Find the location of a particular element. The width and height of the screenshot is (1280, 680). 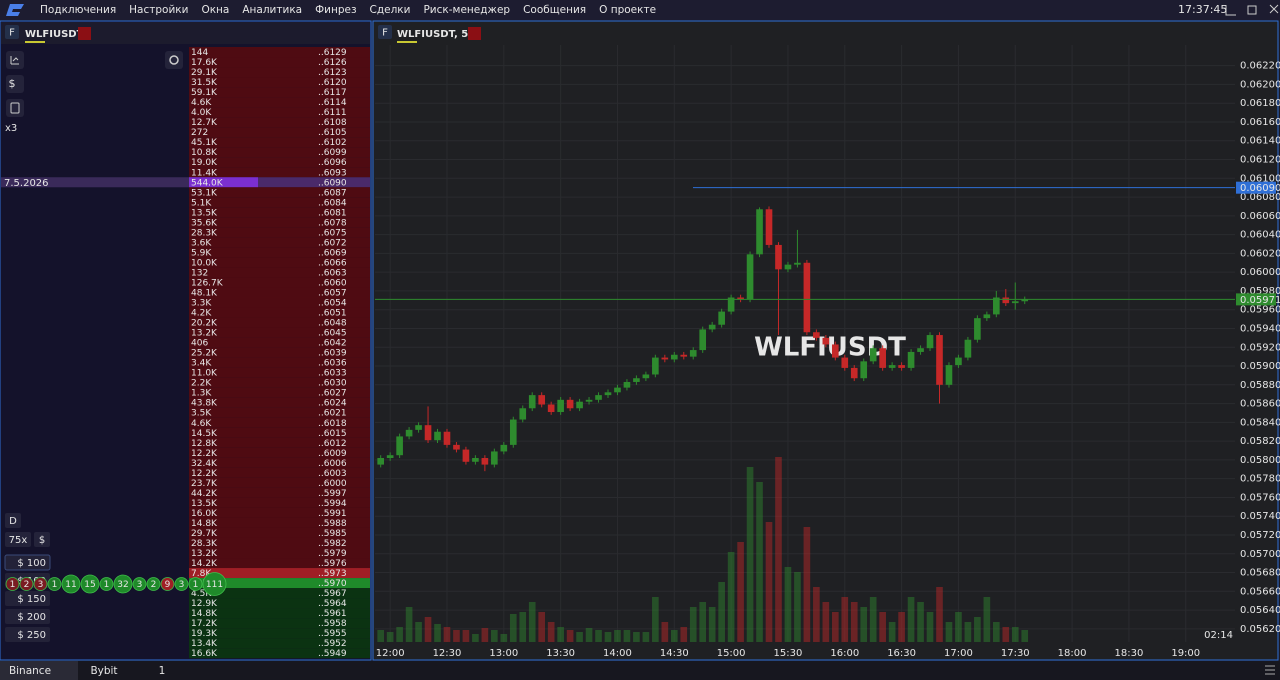

menu-item: Сделки is located at coordinates (390, 10).